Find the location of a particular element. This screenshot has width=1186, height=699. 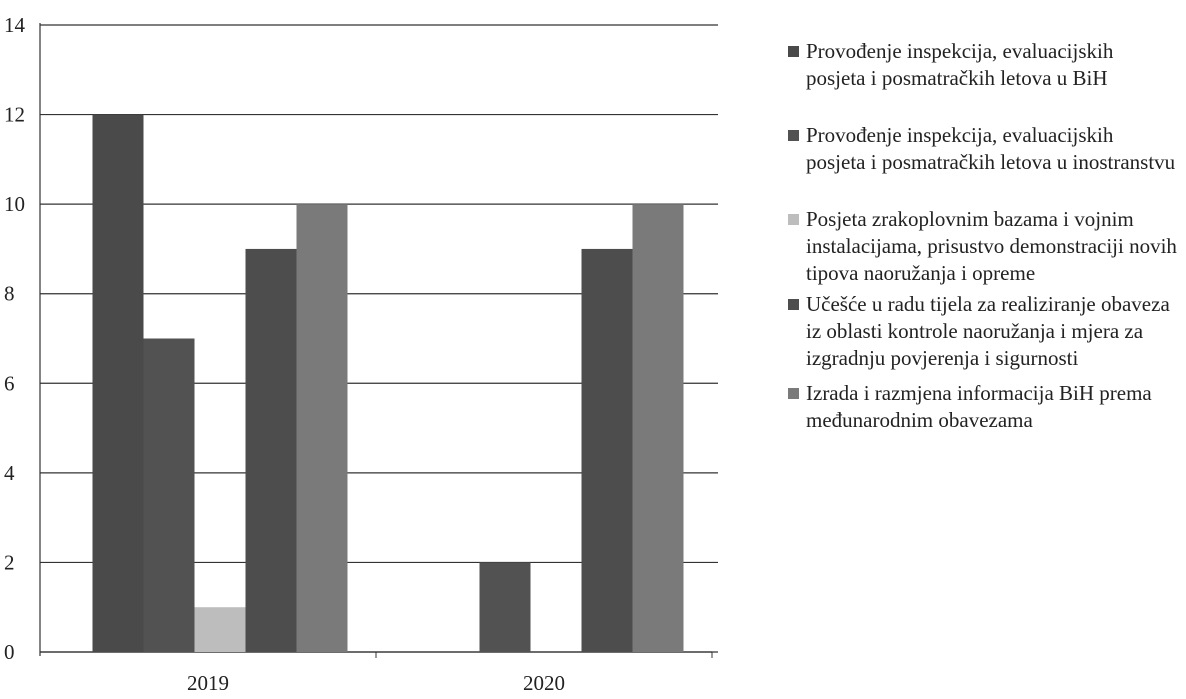

x-tick-label: 2019 is located at coordinates (208, 683).